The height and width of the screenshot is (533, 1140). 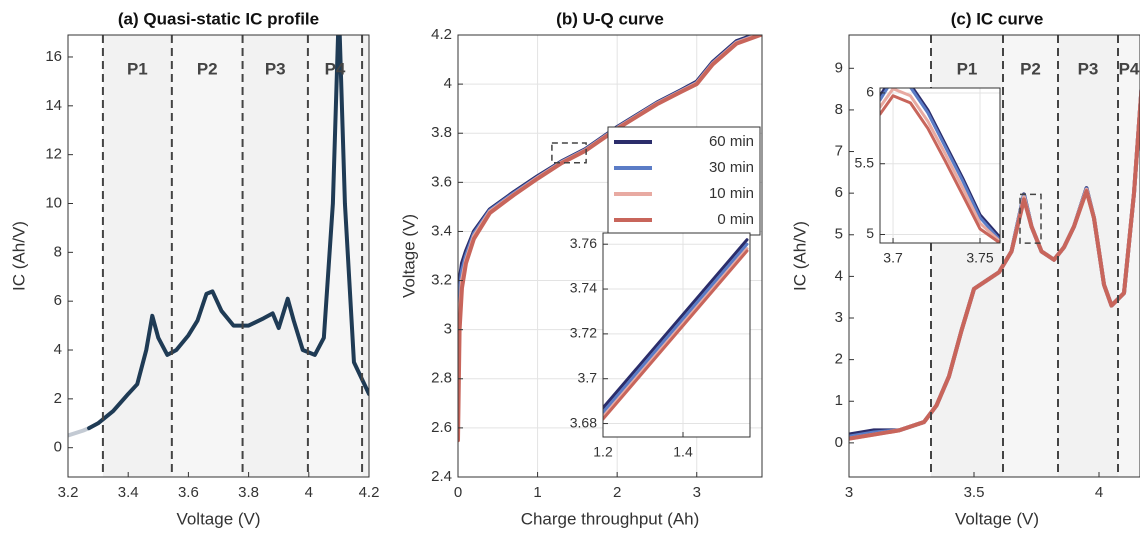 What do you see at coordinates (53, 202) in the screenshot?
I see `y-tick-label: 10` at bounding box center [53, 202].